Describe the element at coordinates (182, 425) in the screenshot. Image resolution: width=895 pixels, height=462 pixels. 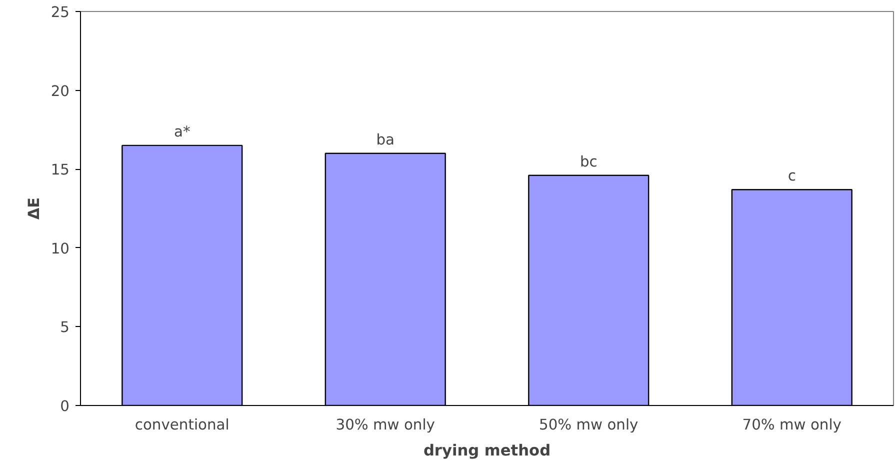
I see `x-tick-label: conventional` at that location.